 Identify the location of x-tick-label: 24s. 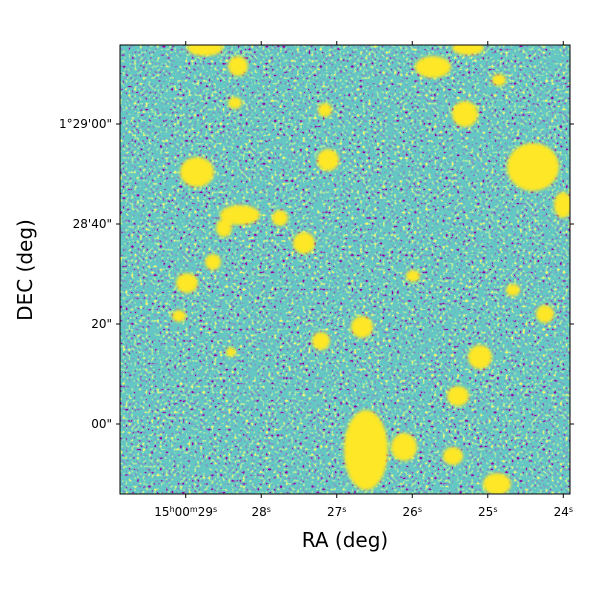
(563, 512).